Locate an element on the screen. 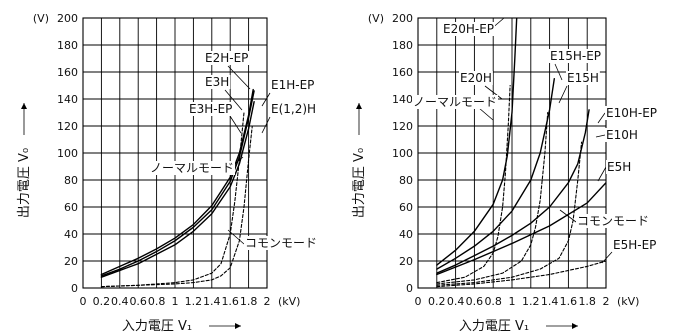 The width and height of the screenshot is (680, 335). series-annotation: E1H-EP is located at coordinates (292, 85).